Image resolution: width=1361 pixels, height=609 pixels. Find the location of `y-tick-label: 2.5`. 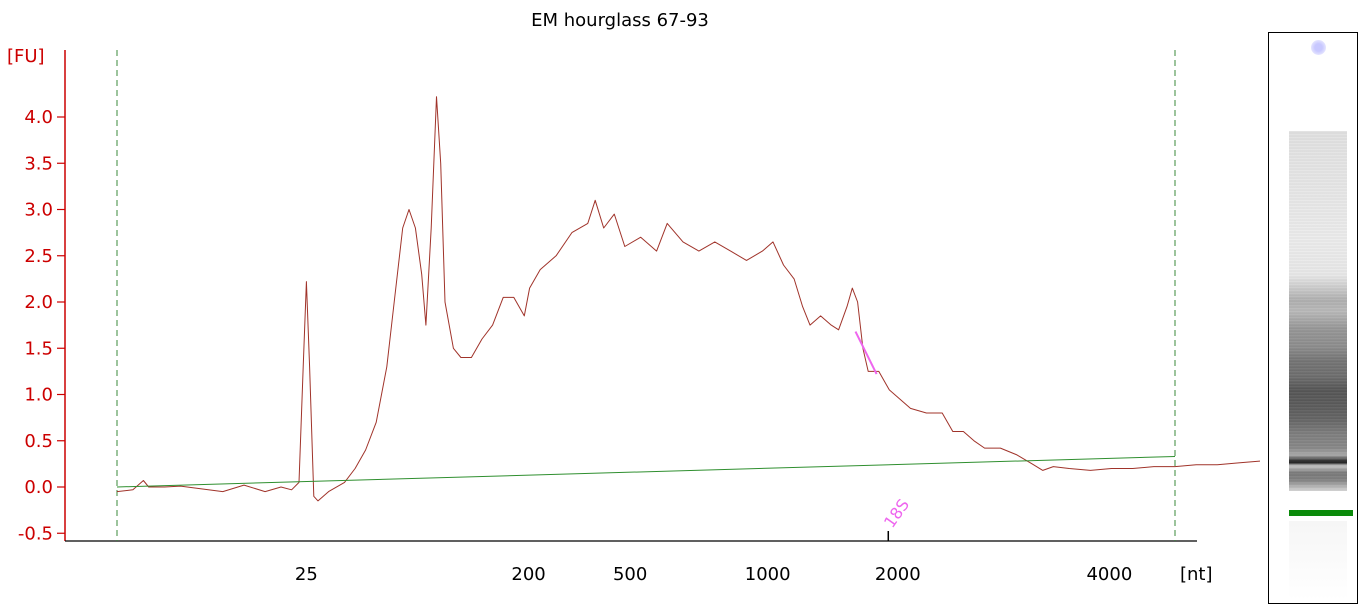

y-tick-label: 2.5 is located at coordinates (38, 256).